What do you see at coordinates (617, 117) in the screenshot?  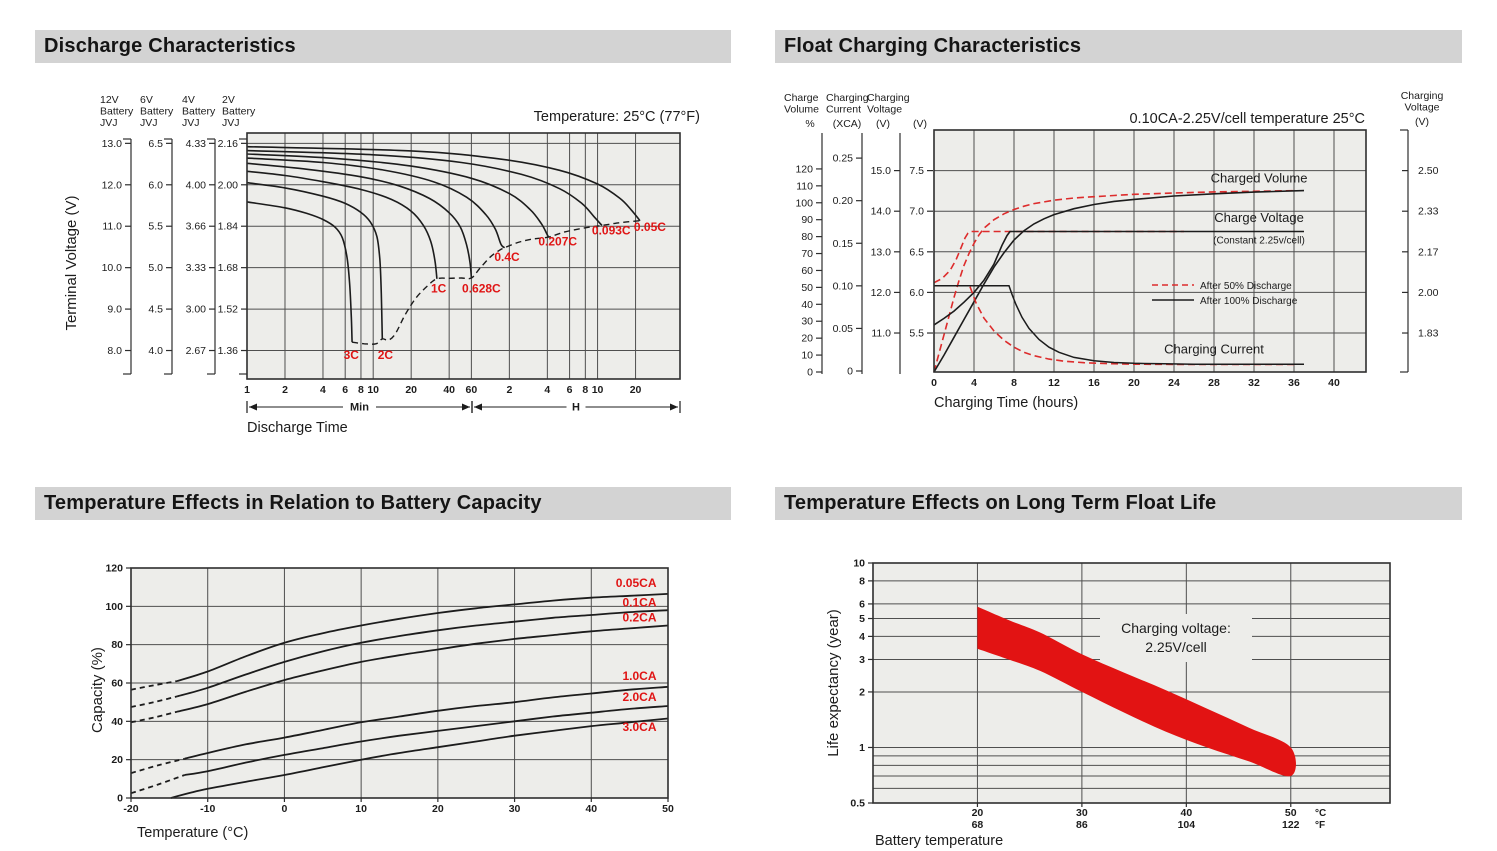 I see `chart-label: Temperature: 25°C (77°F)` at bounding box center [617, 117].